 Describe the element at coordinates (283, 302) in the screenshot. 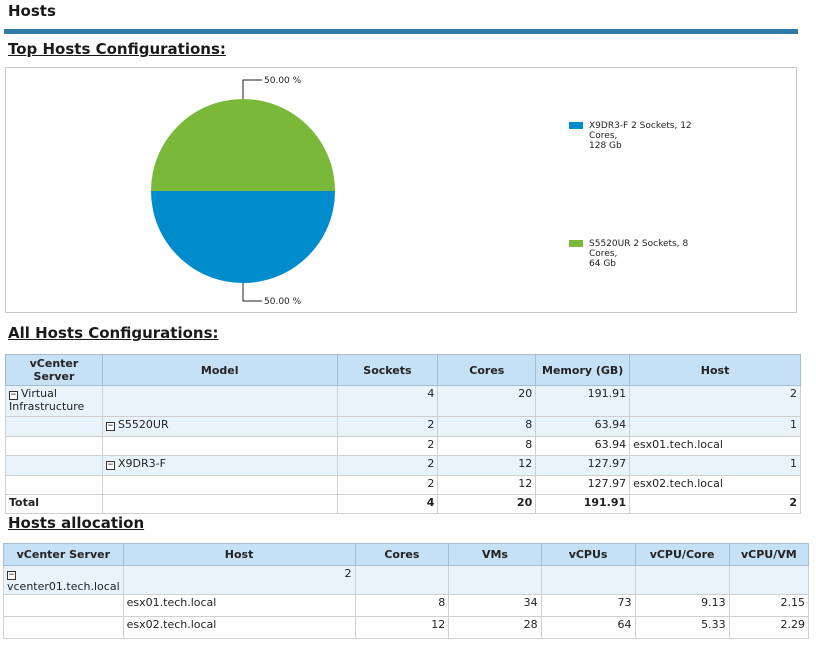

I see `pie-label-bottom: 50.00 %` at that location.